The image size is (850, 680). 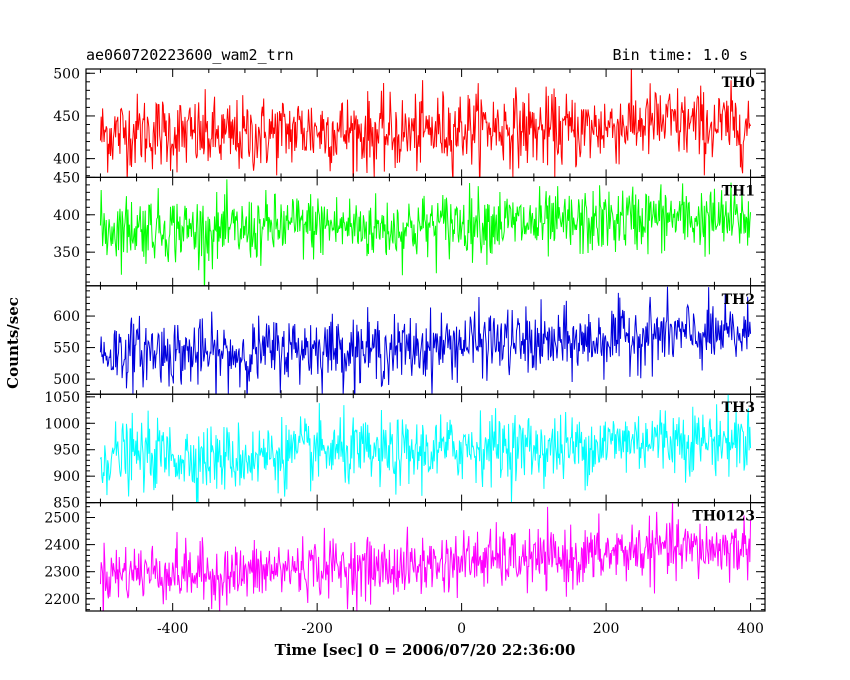 I want to click on panel-th0123: 2200 2300 2400 2500 TH0123, so click(x=405, y=557).